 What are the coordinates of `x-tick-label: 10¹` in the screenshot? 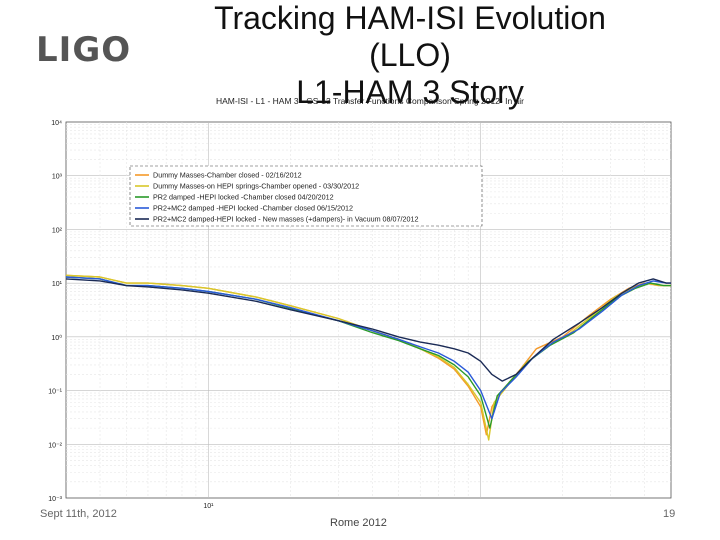 It's located at (208, 506).